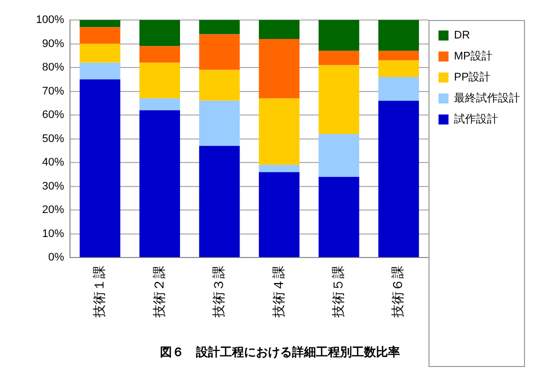 This screenshot has width=540, height=380. I want to click on y-tick-label: 80%, so click(53, 68).